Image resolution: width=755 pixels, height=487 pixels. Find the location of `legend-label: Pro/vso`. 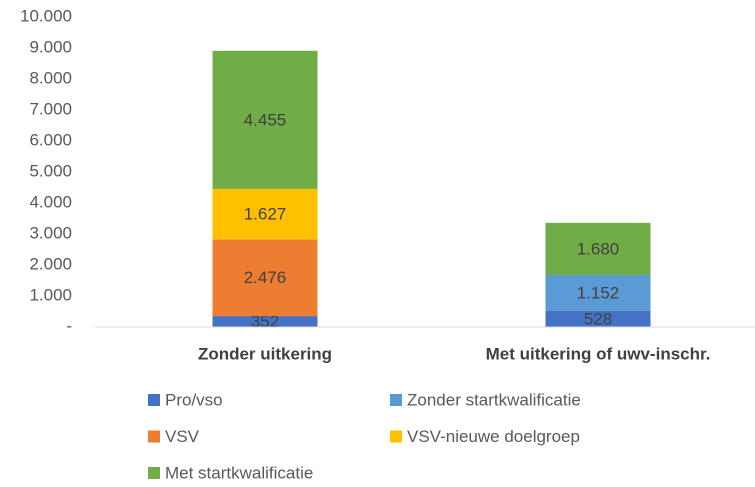

legend-label: Pro/vso is located at coordinates (194, 399).